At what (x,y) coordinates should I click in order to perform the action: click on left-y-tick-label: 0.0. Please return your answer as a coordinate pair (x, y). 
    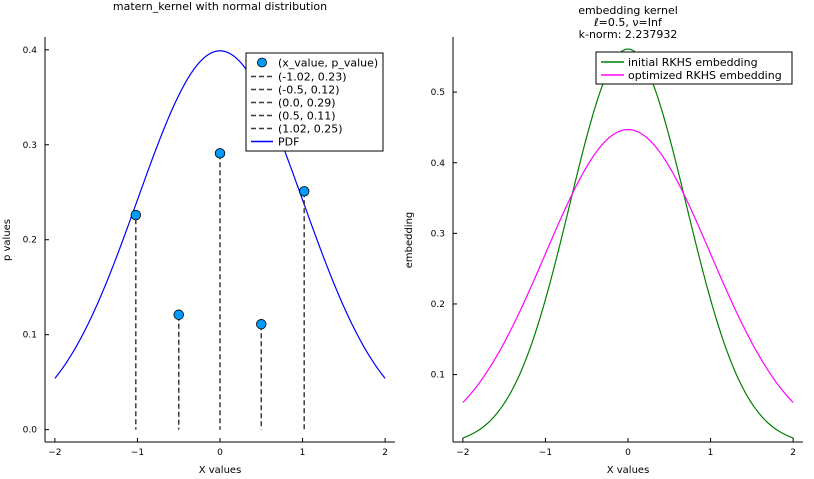
    Looking at the image, I should click on (30, 431).